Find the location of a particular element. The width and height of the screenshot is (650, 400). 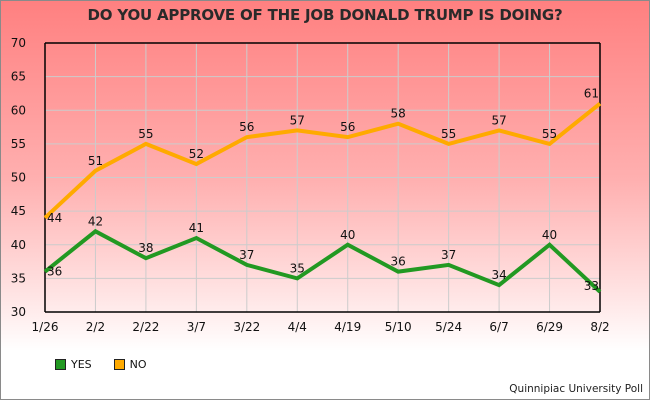

data-label-no: 52 is located at coordinates (196, 154).